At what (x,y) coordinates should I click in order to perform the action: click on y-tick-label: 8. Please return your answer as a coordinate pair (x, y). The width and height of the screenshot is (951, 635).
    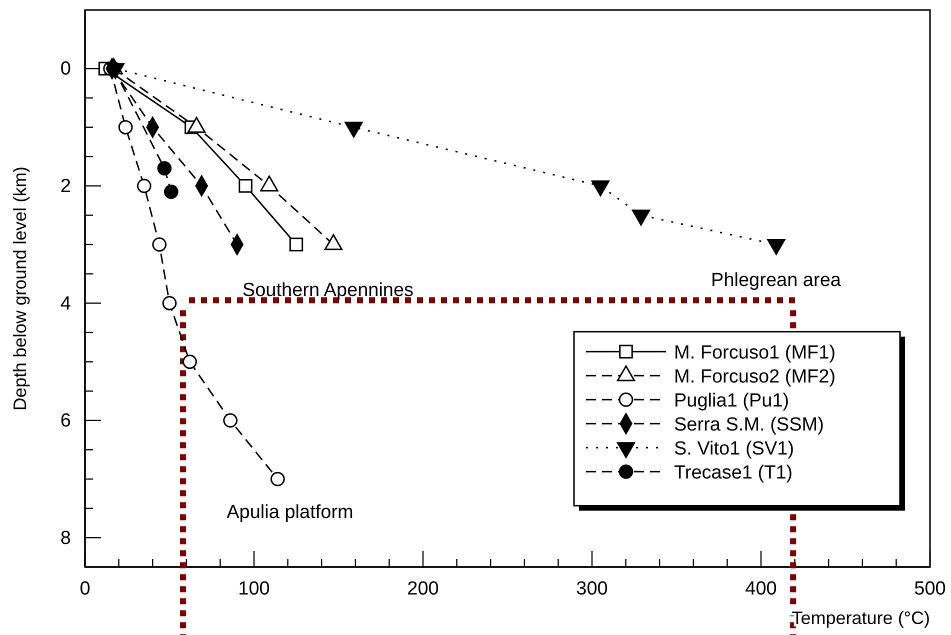
    Looking at the image, I should click on (65, 538).